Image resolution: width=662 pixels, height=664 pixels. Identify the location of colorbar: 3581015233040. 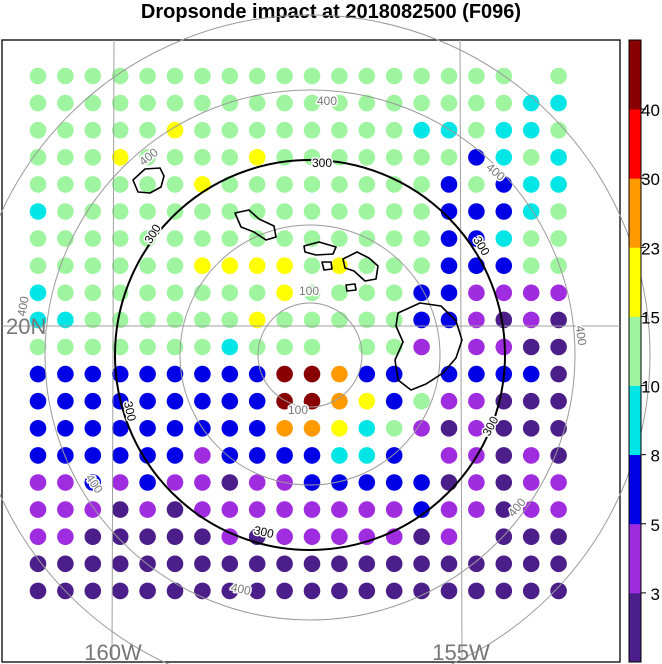
(644, 351).